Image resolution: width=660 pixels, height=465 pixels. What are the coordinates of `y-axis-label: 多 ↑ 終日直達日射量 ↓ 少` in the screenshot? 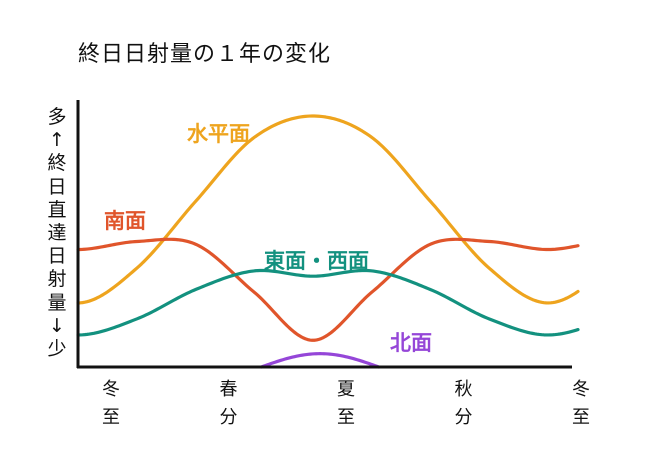 It's located at (57, 233).